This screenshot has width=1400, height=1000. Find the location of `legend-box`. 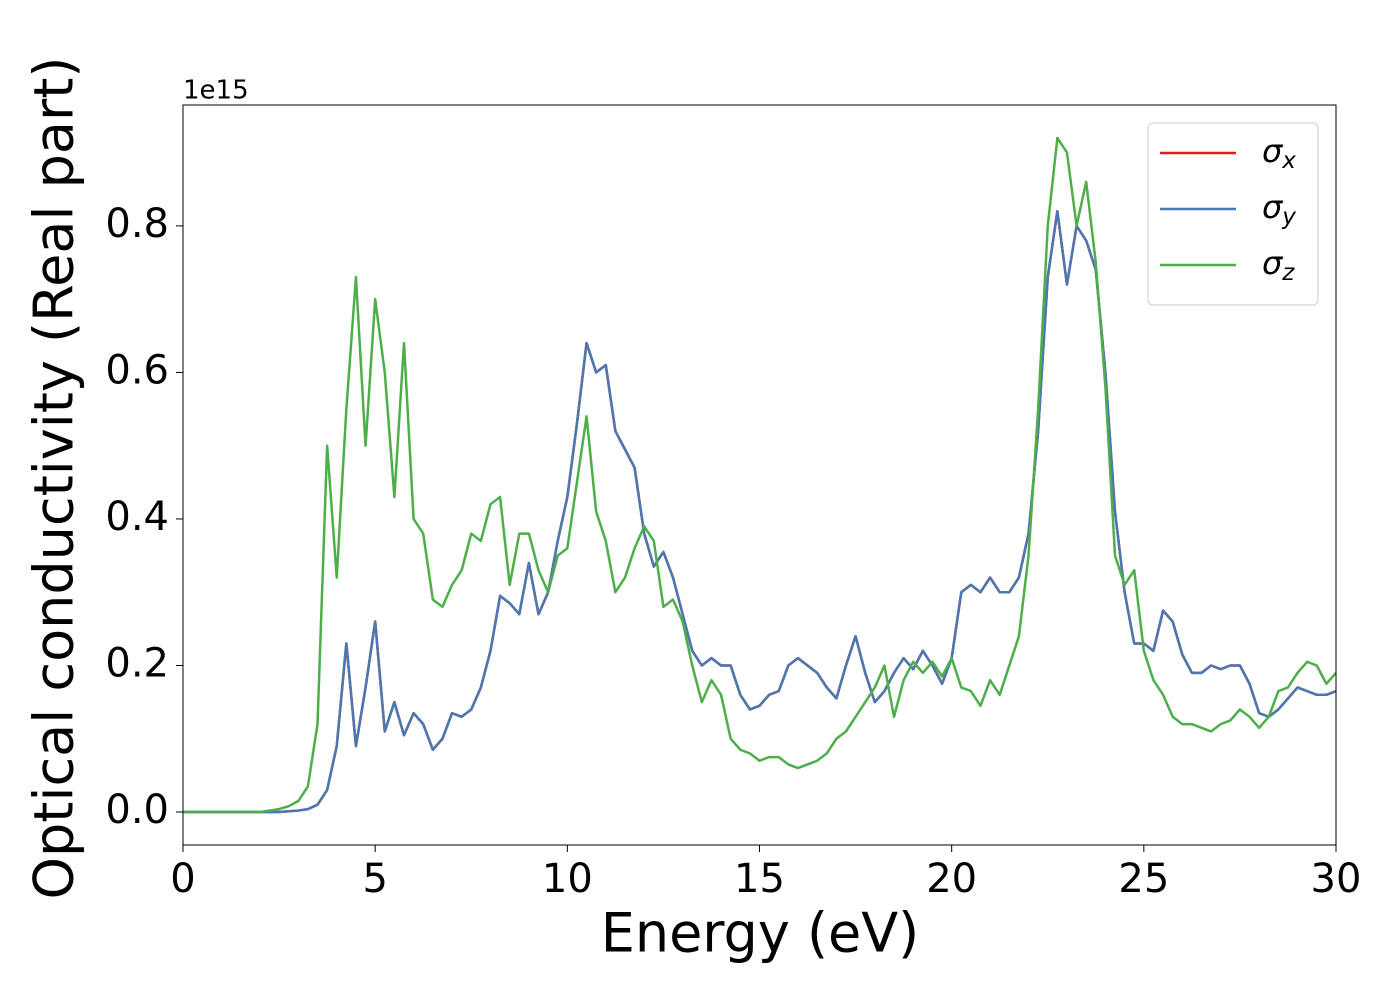

legend-box is located at coordinates (1233, 214).